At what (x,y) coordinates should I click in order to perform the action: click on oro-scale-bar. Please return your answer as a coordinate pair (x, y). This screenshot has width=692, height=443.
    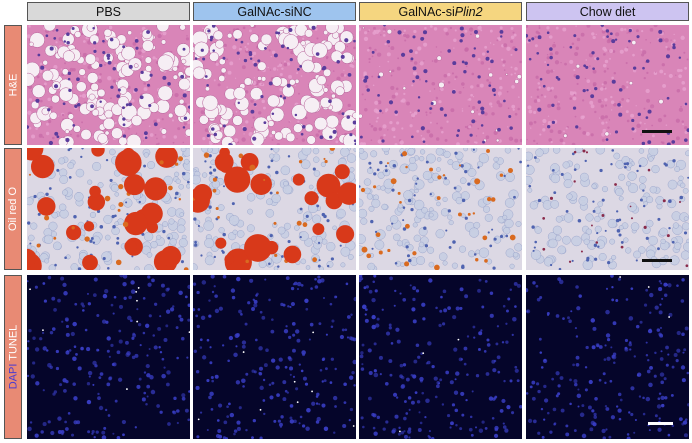
    Looking at the image, I should click on (657, 260).